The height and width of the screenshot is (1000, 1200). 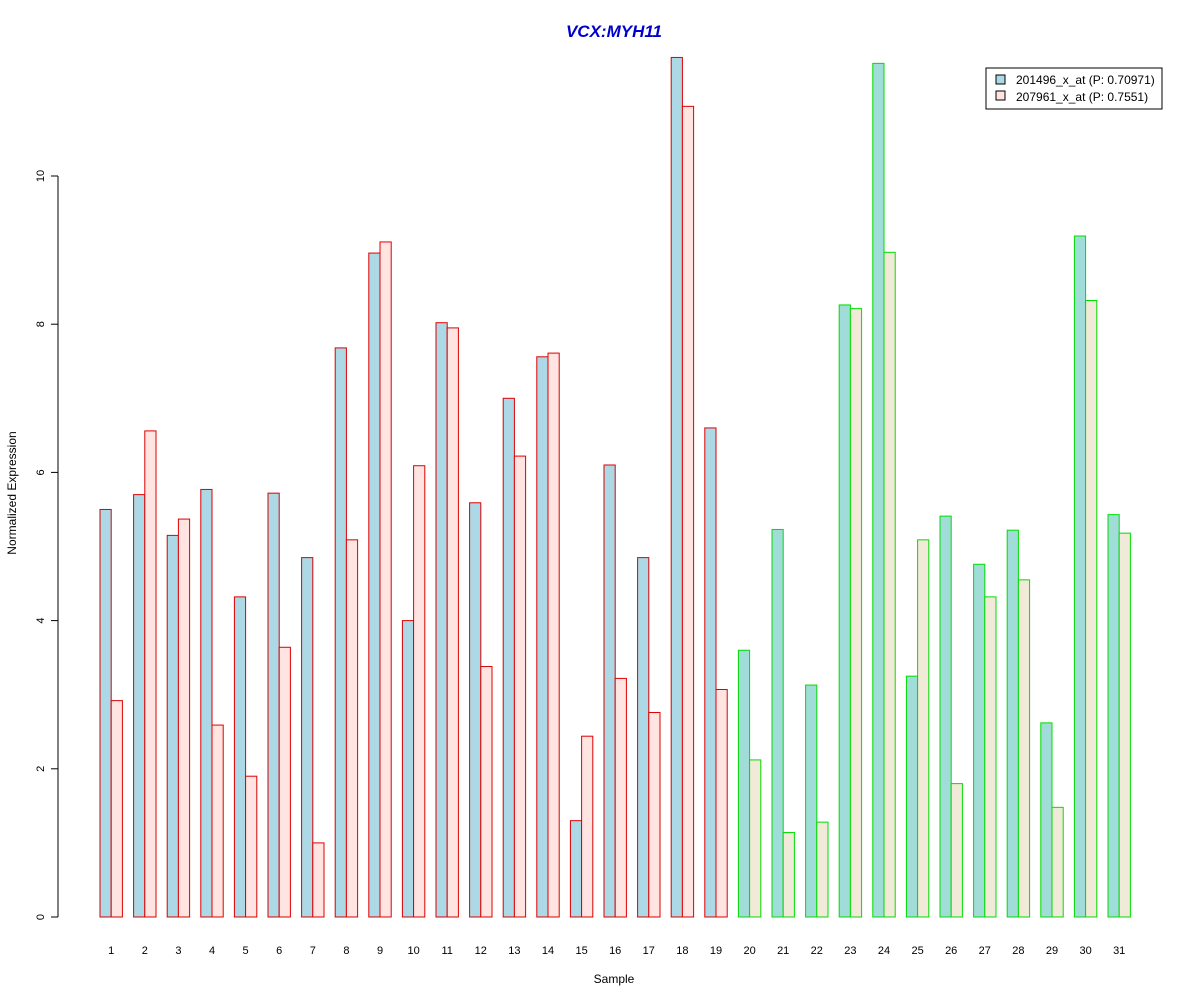 I want to click on y-tick-label: 4, so click(x=41, y=621).